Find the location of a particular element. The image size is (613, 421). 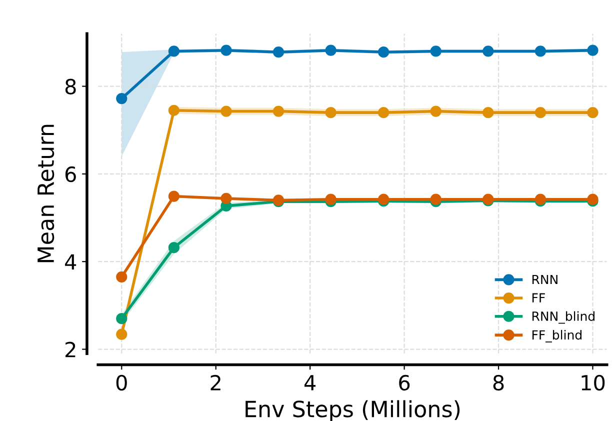

x-tick-label: 2 is located at coordinates (215, 382).